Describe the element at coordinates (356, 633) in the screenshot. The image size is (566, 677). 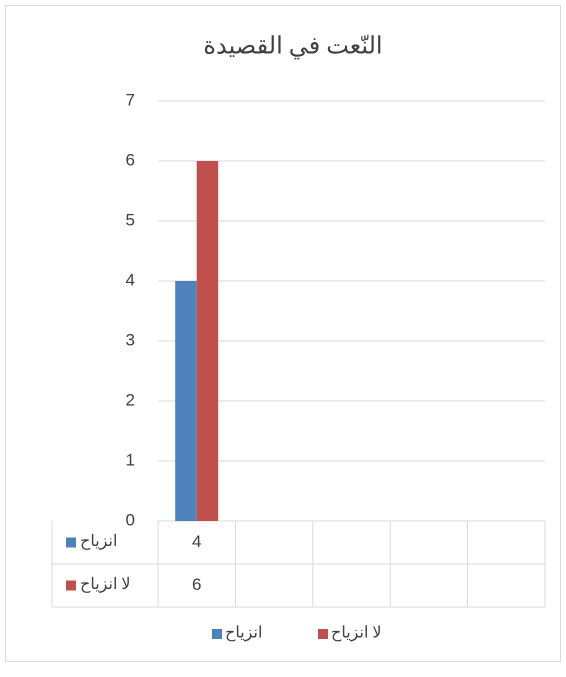
I see `legend-label: لا انزياح` at that location.